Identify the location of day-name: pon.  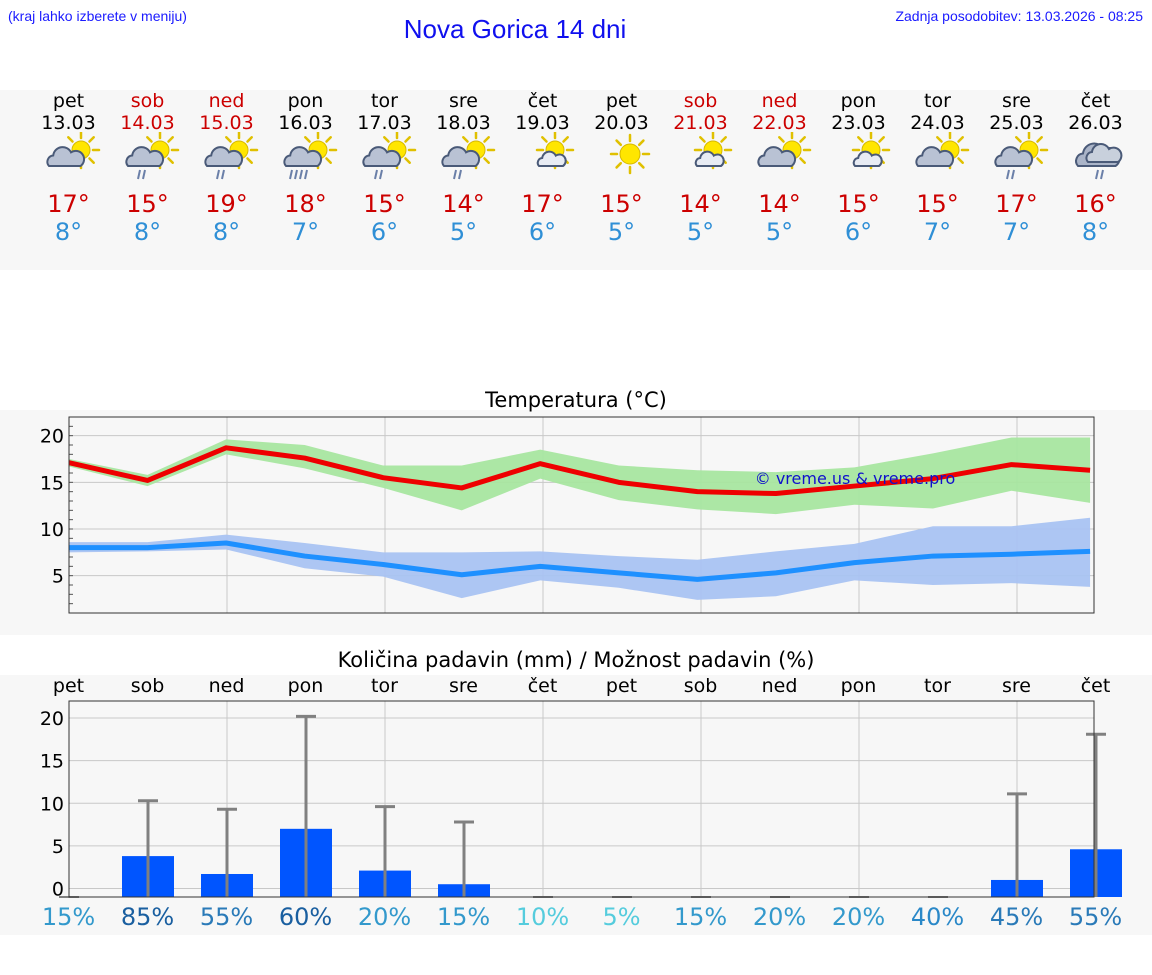
(305, 101).